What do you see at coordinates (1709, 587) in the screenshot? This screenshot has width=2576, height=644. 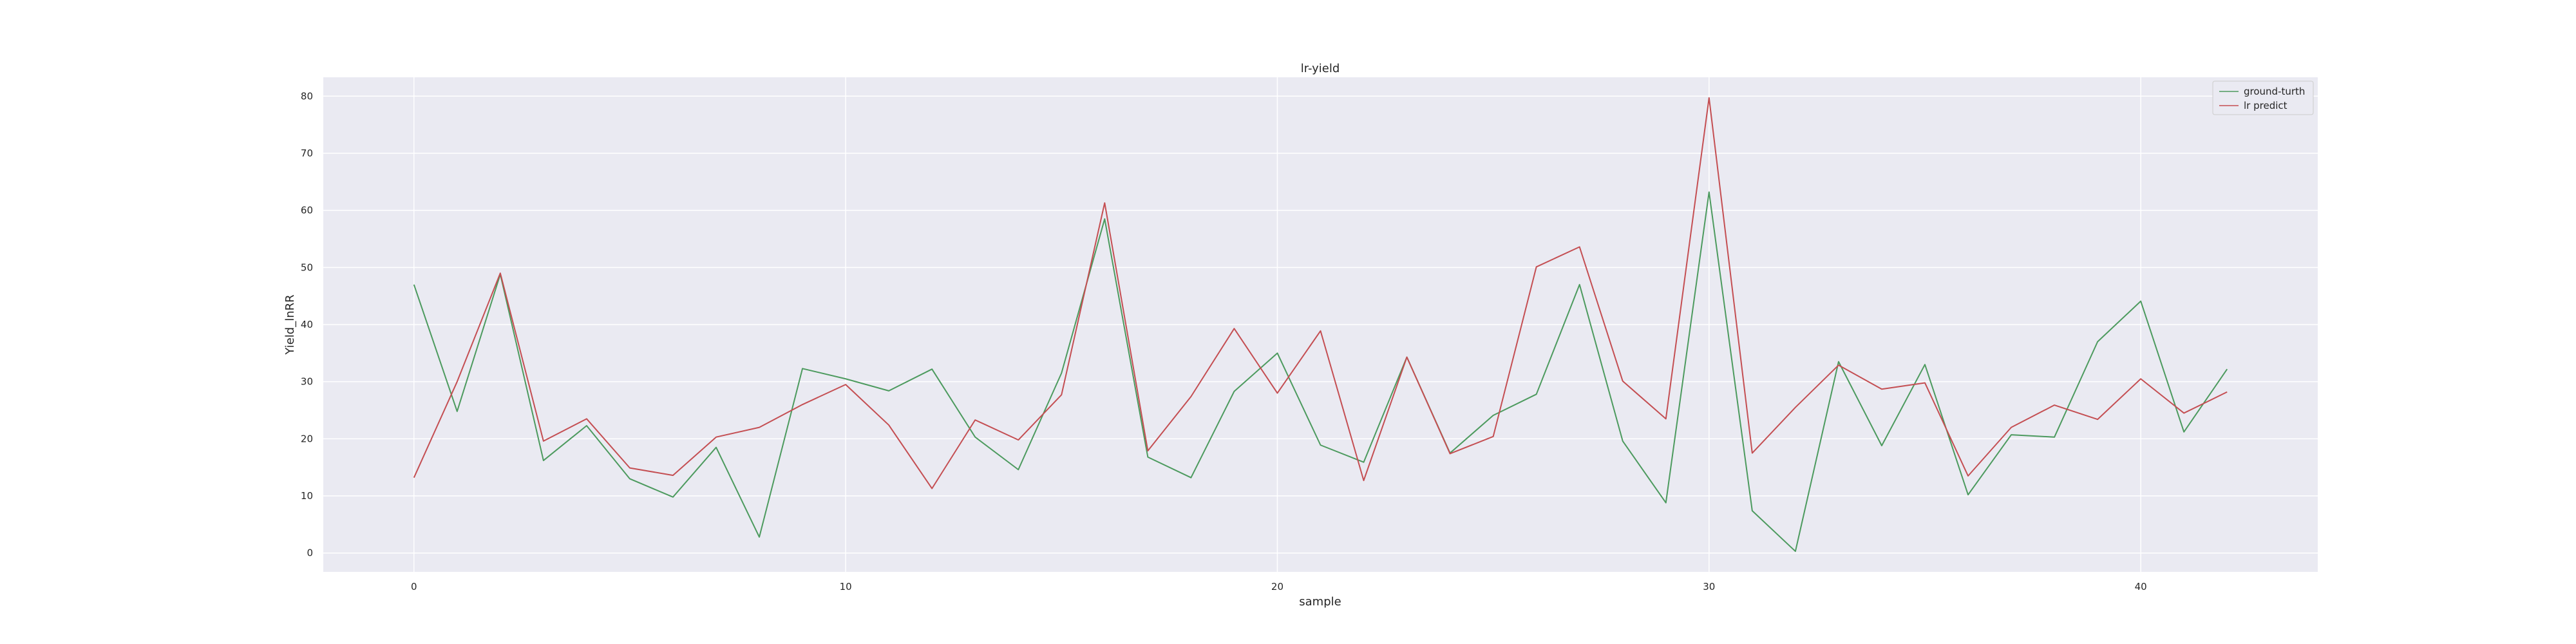 I see `x-tick-label: 30` at bounding box center [1709, 587].